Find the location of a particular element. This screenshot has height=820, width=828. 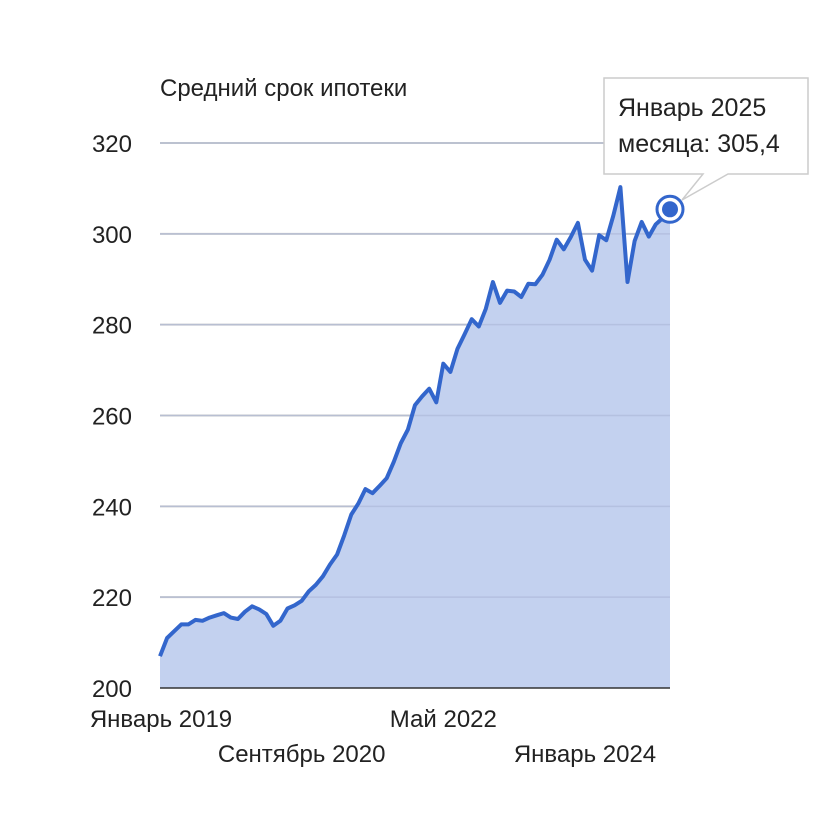

y-tick-label: 300 is located at coordinates (112, 235).